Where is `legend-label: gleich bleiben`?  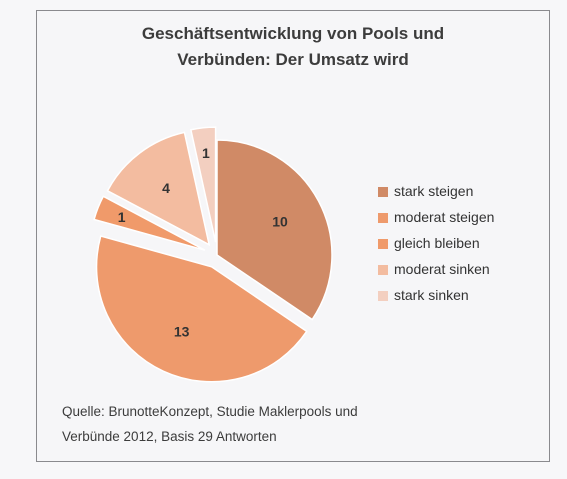 legend-label: gleich bleiben is located at coordinates (437, 243).